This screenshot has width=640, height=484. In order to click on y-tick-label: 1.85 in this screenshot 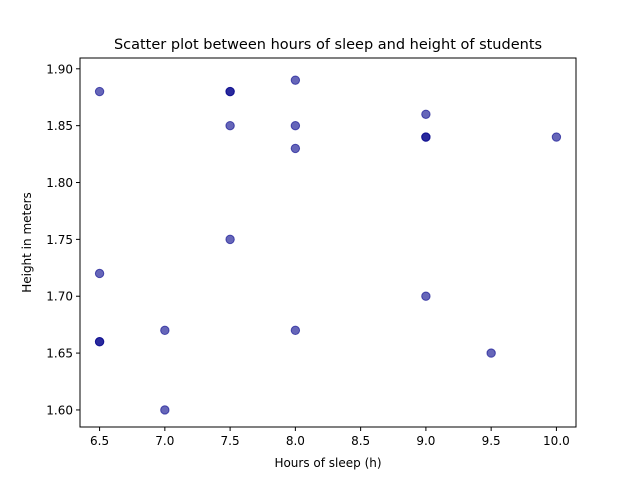, I will do `click(59, 126)`.